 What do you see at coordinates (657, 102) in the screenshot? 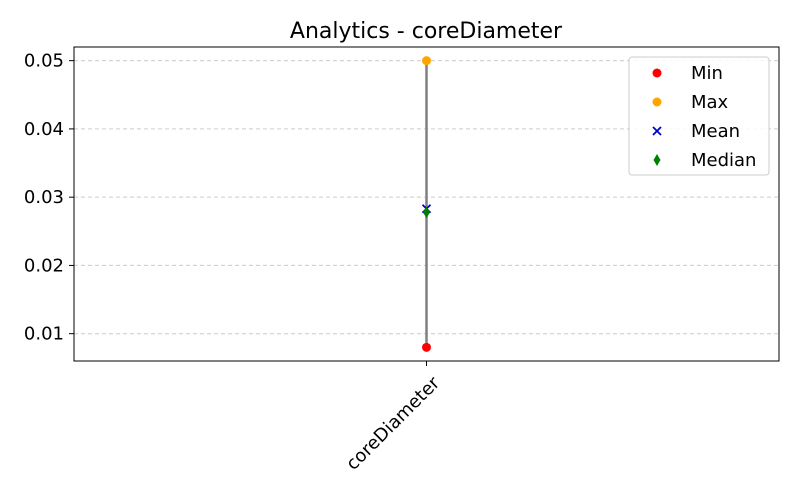
I see `legend-max-marker` at bounding box center [657, 102].